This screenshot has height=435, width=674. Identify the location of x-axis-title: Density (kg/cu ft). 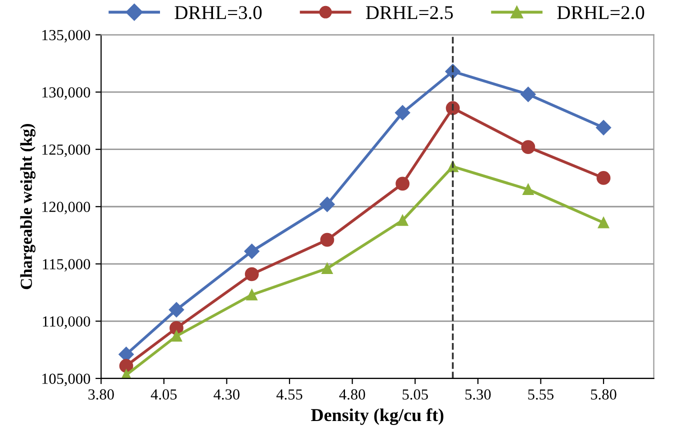
(377, 416).